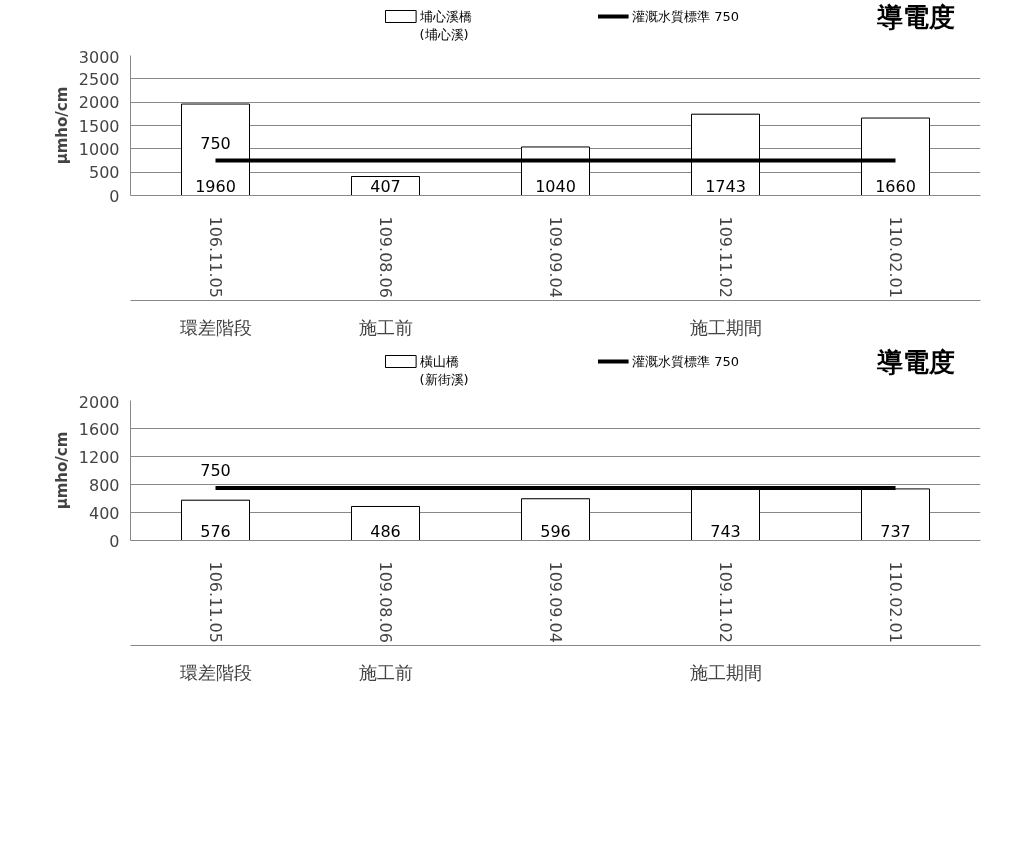 The height and width of the screenshot is (844, 1022). Describe the element at coordinates (99, 149) in the screenshot. I see `y-tick-label: 1000` at that location.